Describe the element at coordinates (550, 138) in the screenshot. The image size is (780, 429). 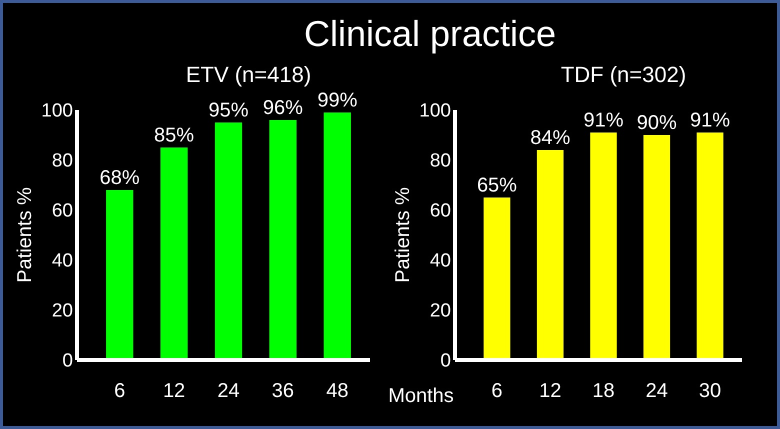
I see `data-label: 84%` at that location.